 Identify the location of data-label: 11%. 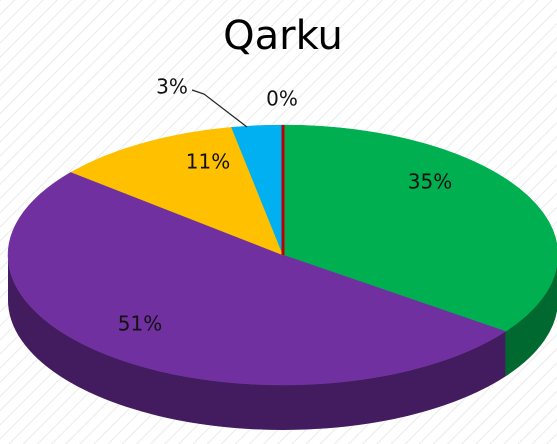
(208, 162).